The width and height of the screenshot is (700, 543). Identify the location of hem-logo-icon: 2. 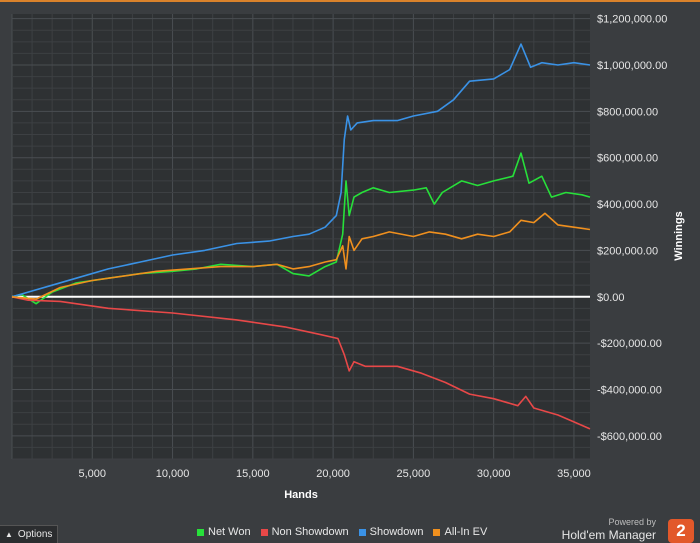
(681, 531).